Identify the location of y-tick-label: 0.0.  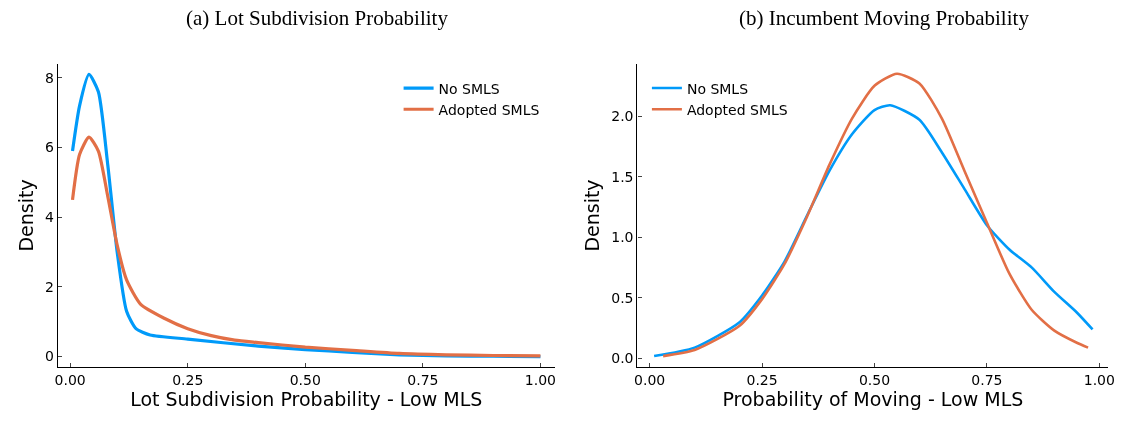
(622, 358).